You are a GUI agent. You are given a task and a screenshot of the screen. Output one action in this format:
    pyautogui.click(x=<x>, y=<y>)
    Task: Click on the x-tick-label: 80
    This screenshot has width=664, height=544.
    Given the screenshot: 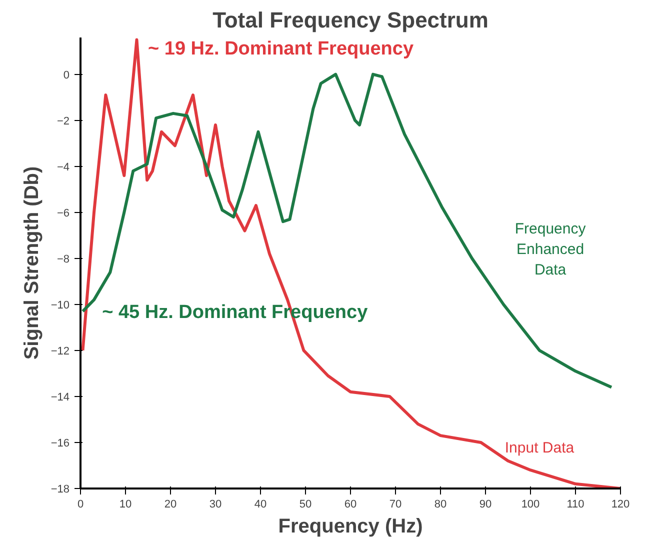 What is the action you would take?
    pyautogui.click(x=440, y=504)
    